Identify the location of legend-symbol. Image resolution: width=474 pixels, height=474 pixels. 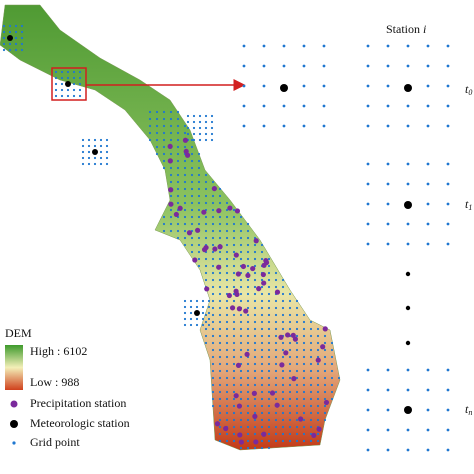
(14, 404).